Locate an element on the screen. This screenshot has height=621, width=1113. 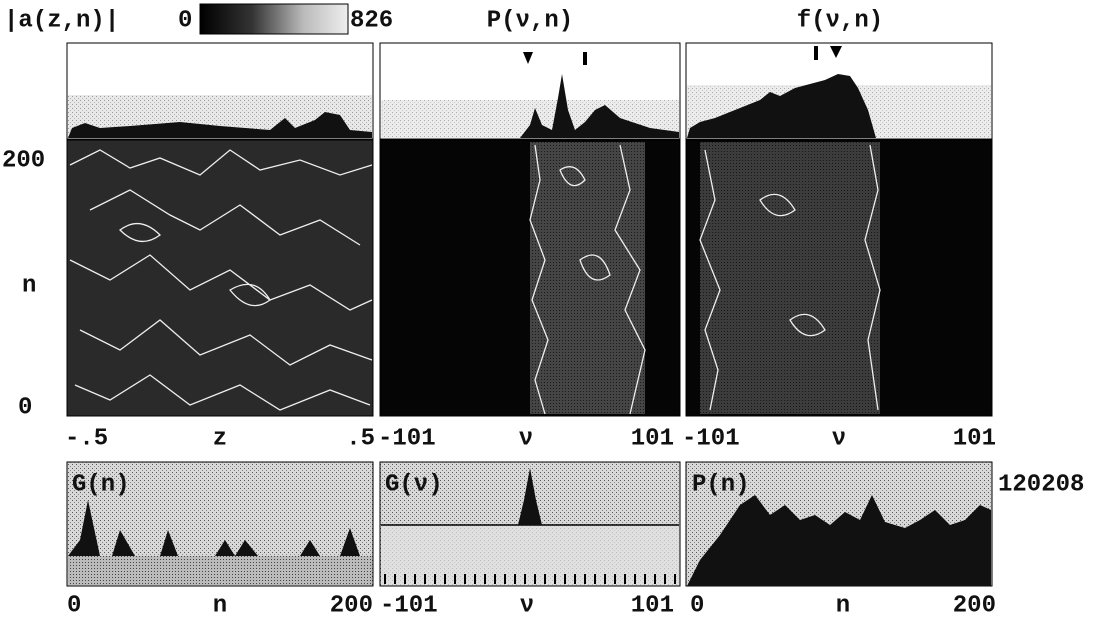
panel-title: G(ν) is located at coordinates (414, 484).